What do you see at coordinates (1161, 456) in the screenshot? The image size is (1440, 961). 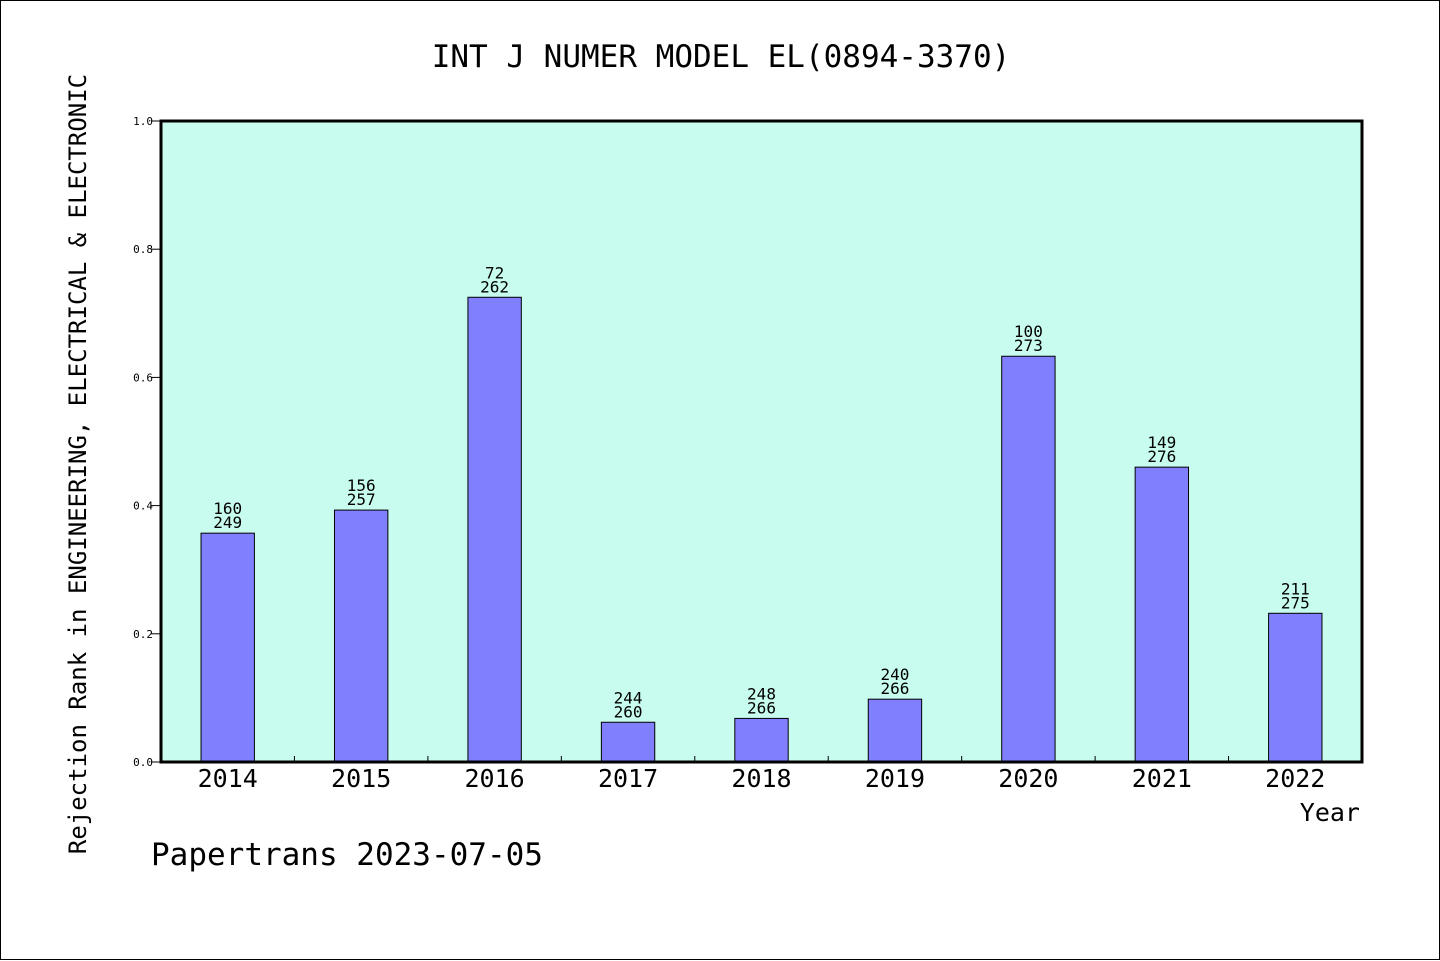 I see `total-label: 276` at bounding box center [1161, 456].